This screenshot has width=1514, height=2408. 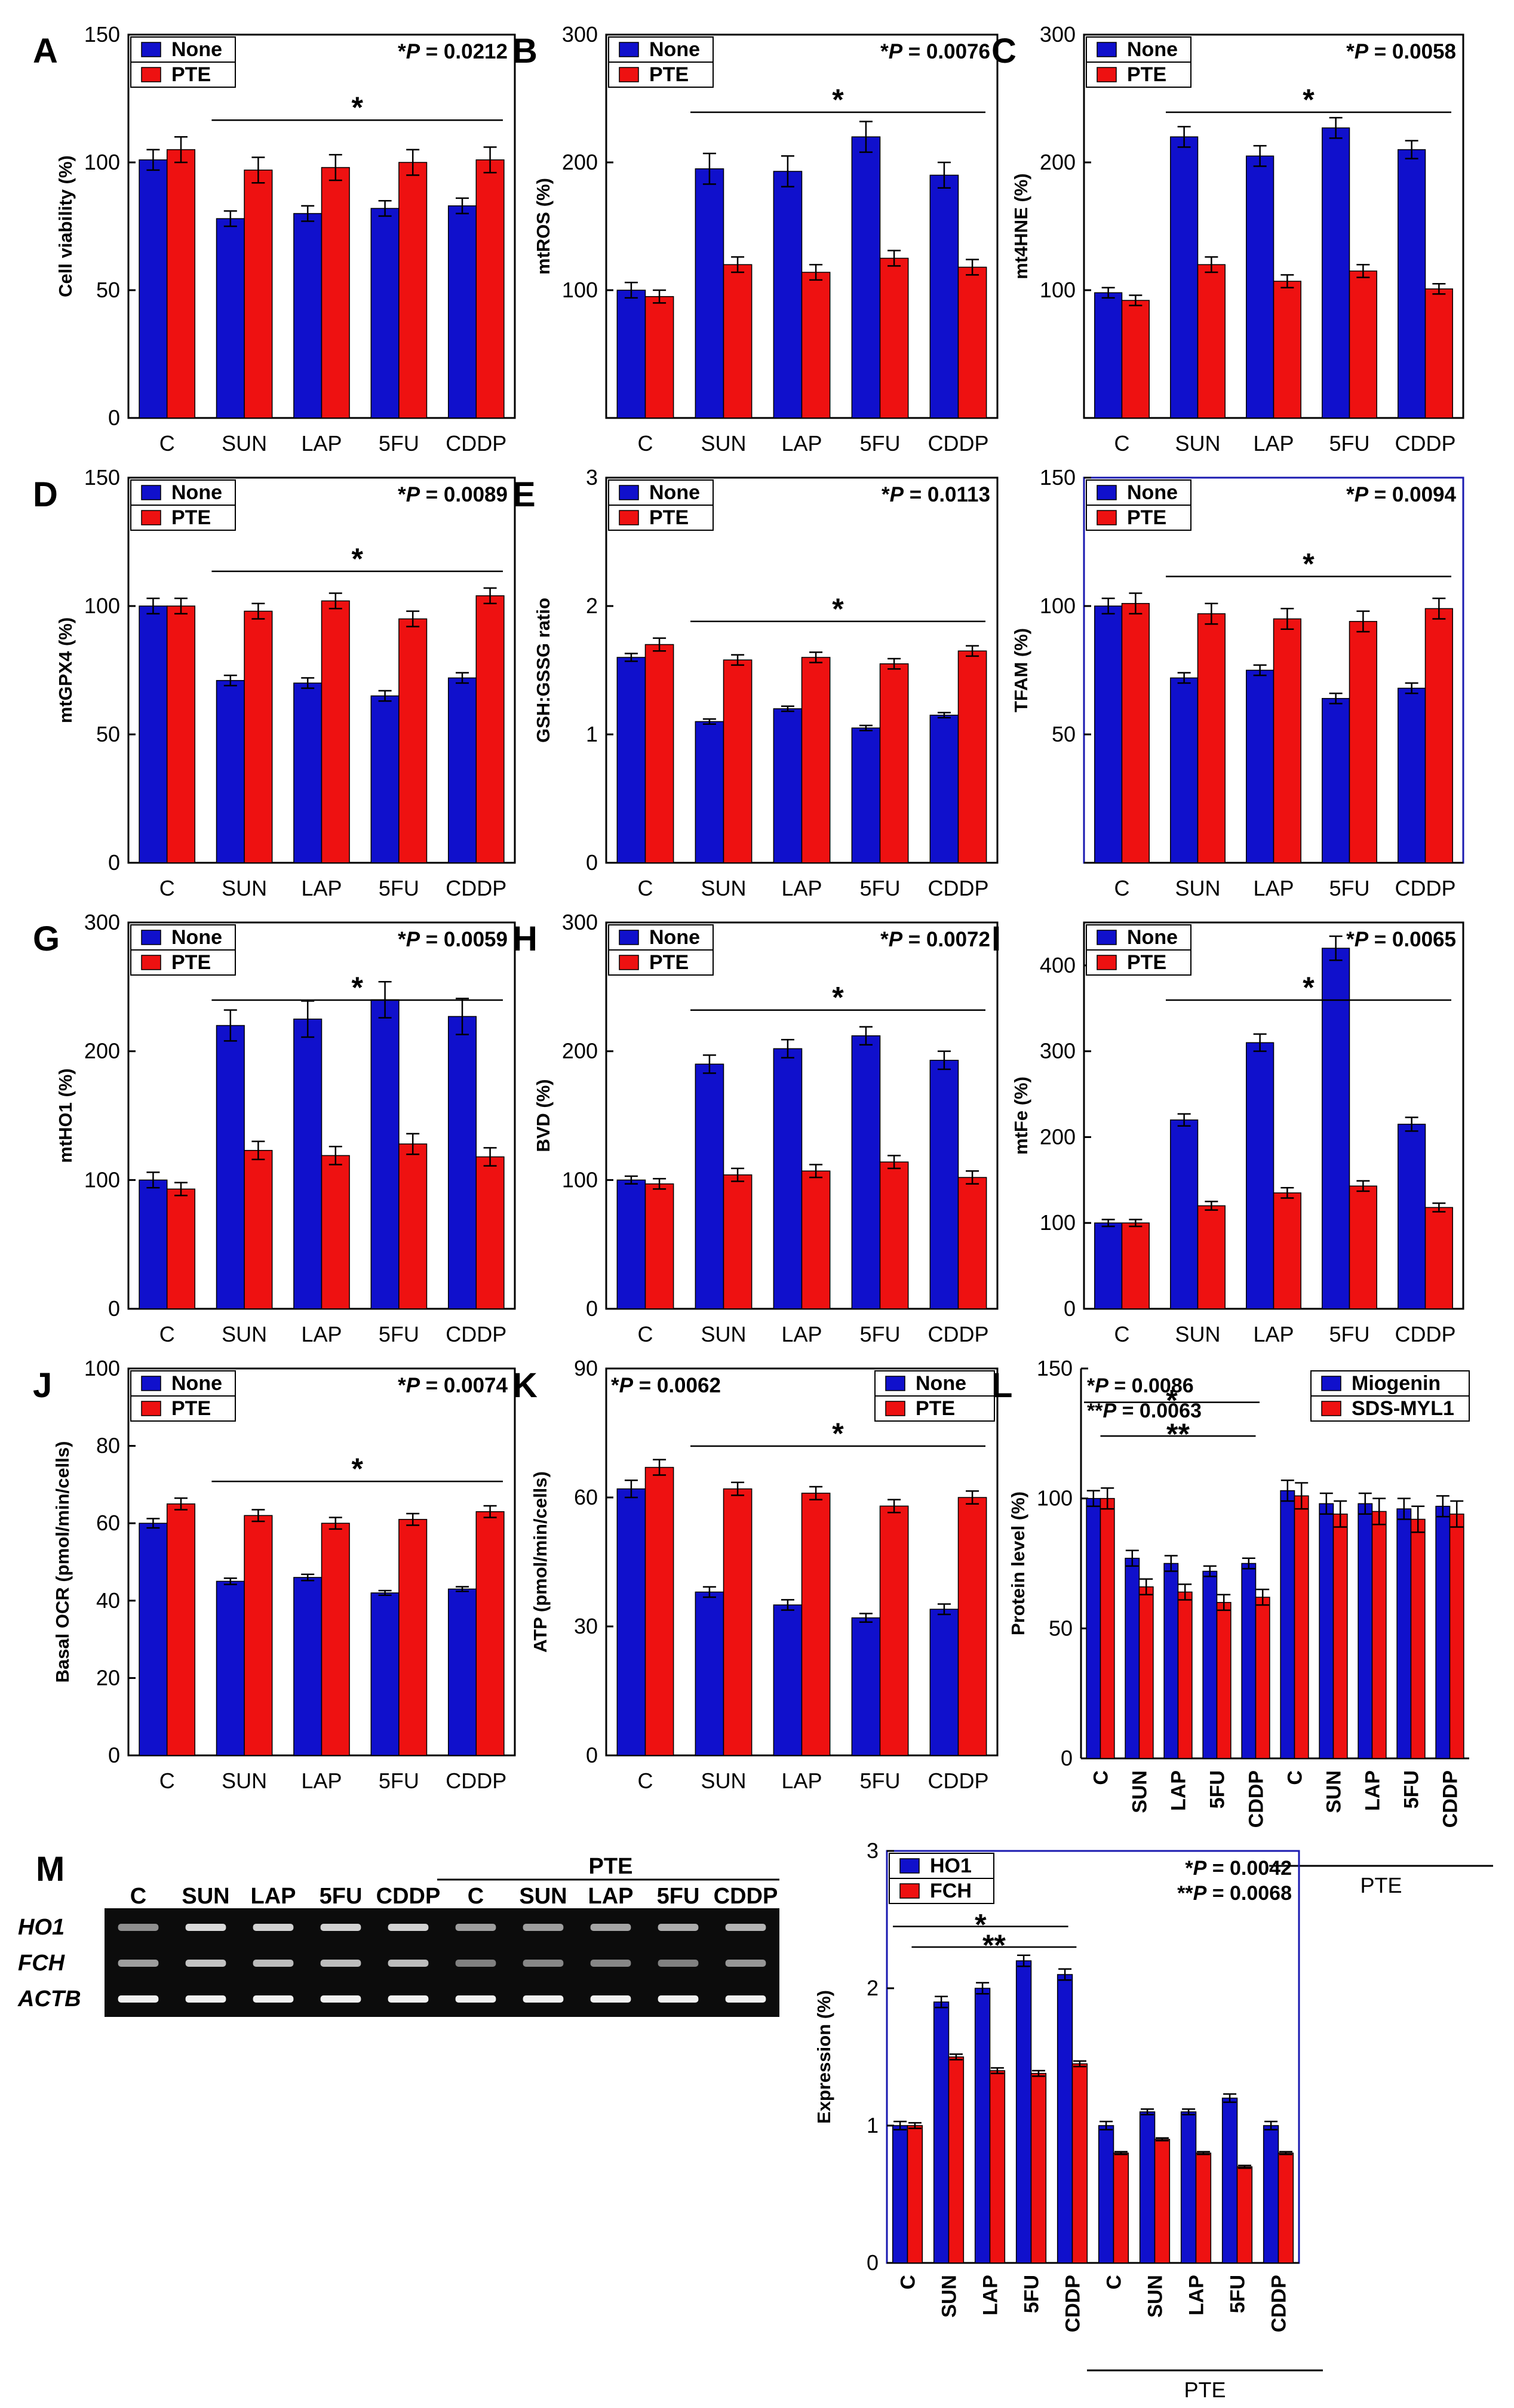 I want to click on y-axis-label: mtHO1 (%), so click(x=65, y=1115).